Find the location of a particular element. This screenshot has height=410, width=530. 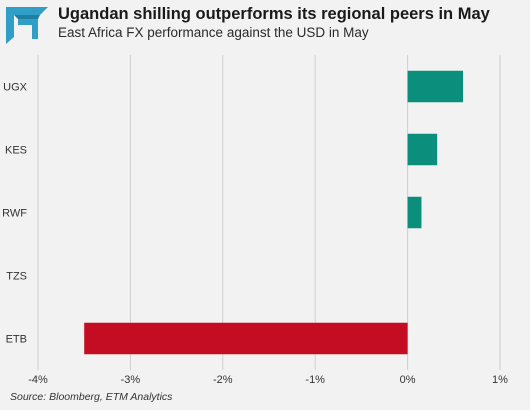

y-category-label: KES is located at coordinates (16, 151).